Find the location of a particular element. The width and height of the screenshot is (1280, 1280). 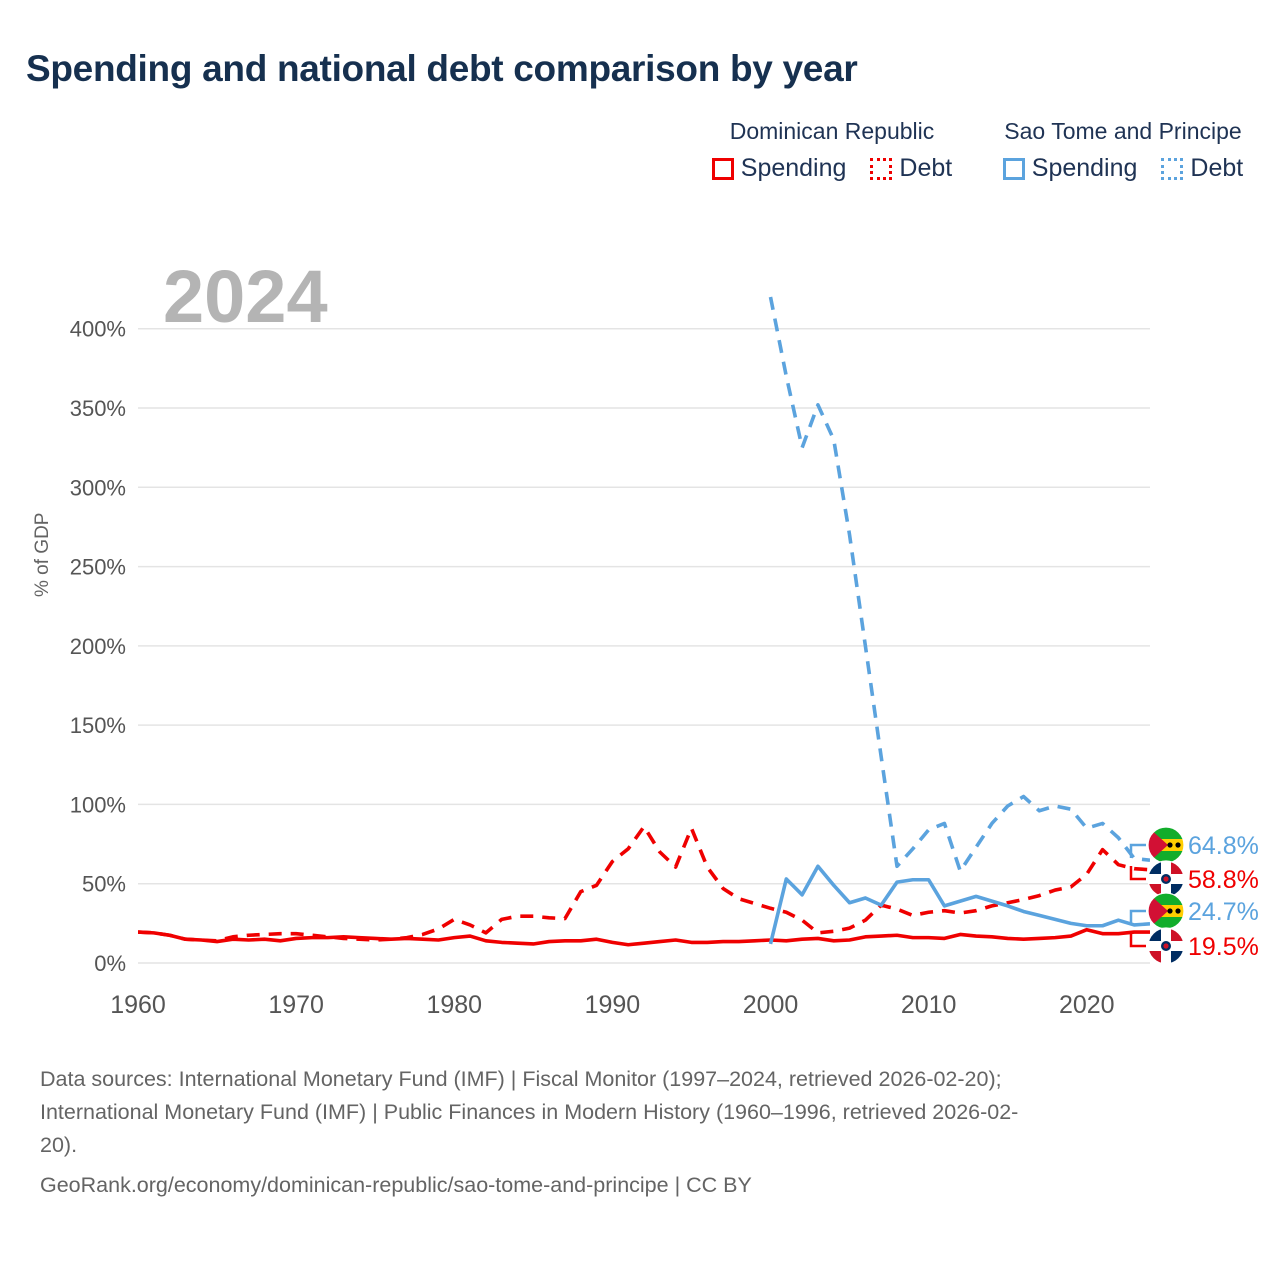

y-axis-tick: 300% is located at coordinates (98, 487).